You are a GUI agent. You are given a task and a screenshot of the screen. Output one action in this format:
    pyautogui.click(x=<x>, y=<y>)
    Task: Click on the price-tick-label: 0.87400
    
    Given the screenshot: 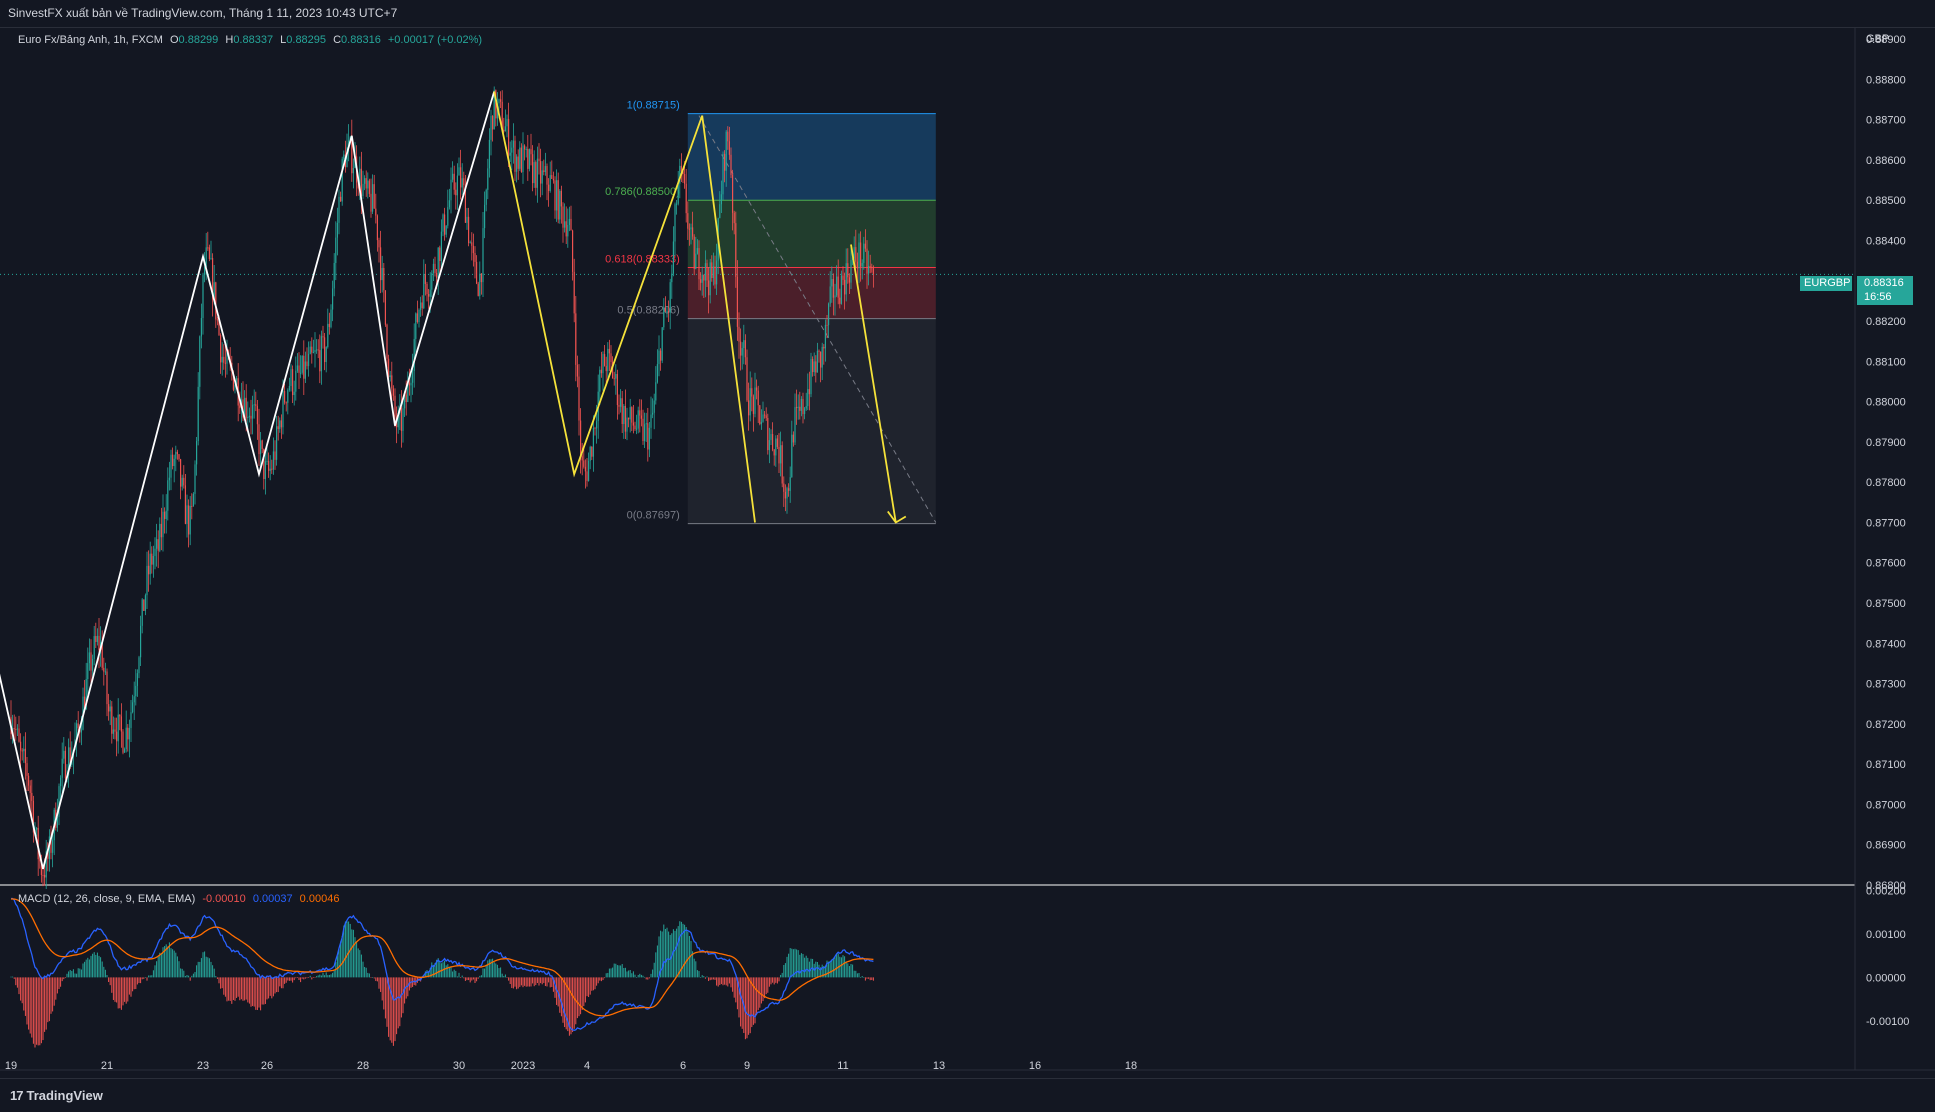 What is the action you would take?
    pyautogui.click(x=1886, y=644)
    